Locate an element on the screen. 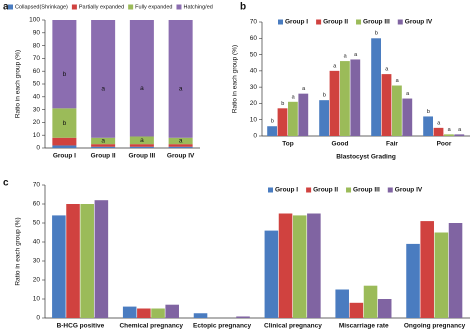 The height and width of the screenshot is (329, 474). x-tick-label: Group III is located at coordinates (142, 156).